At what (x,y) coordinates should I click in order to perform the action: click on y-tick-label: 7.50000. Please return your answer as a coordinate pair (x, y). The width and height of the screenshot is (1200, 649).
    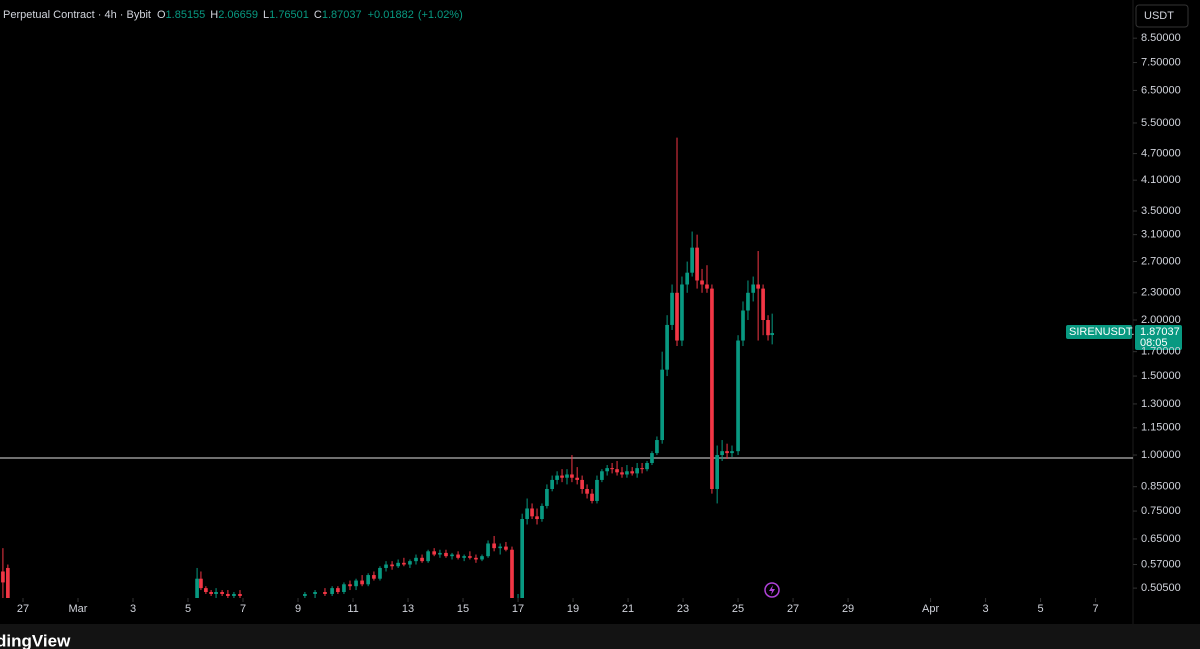
    Looking at the image, I should click on (1161, 62).